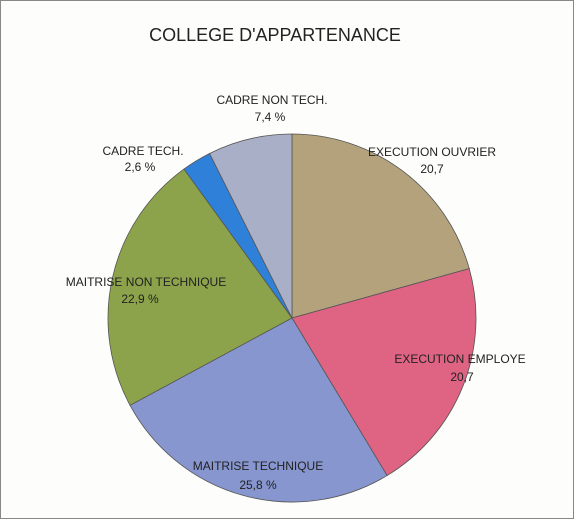 Image resolution: width=574 pixels, height=519 pixels. Describe the element at coordinates (271, 100) in the screenshot. I see `slice-label: CADRE NON TECH.` at that location.